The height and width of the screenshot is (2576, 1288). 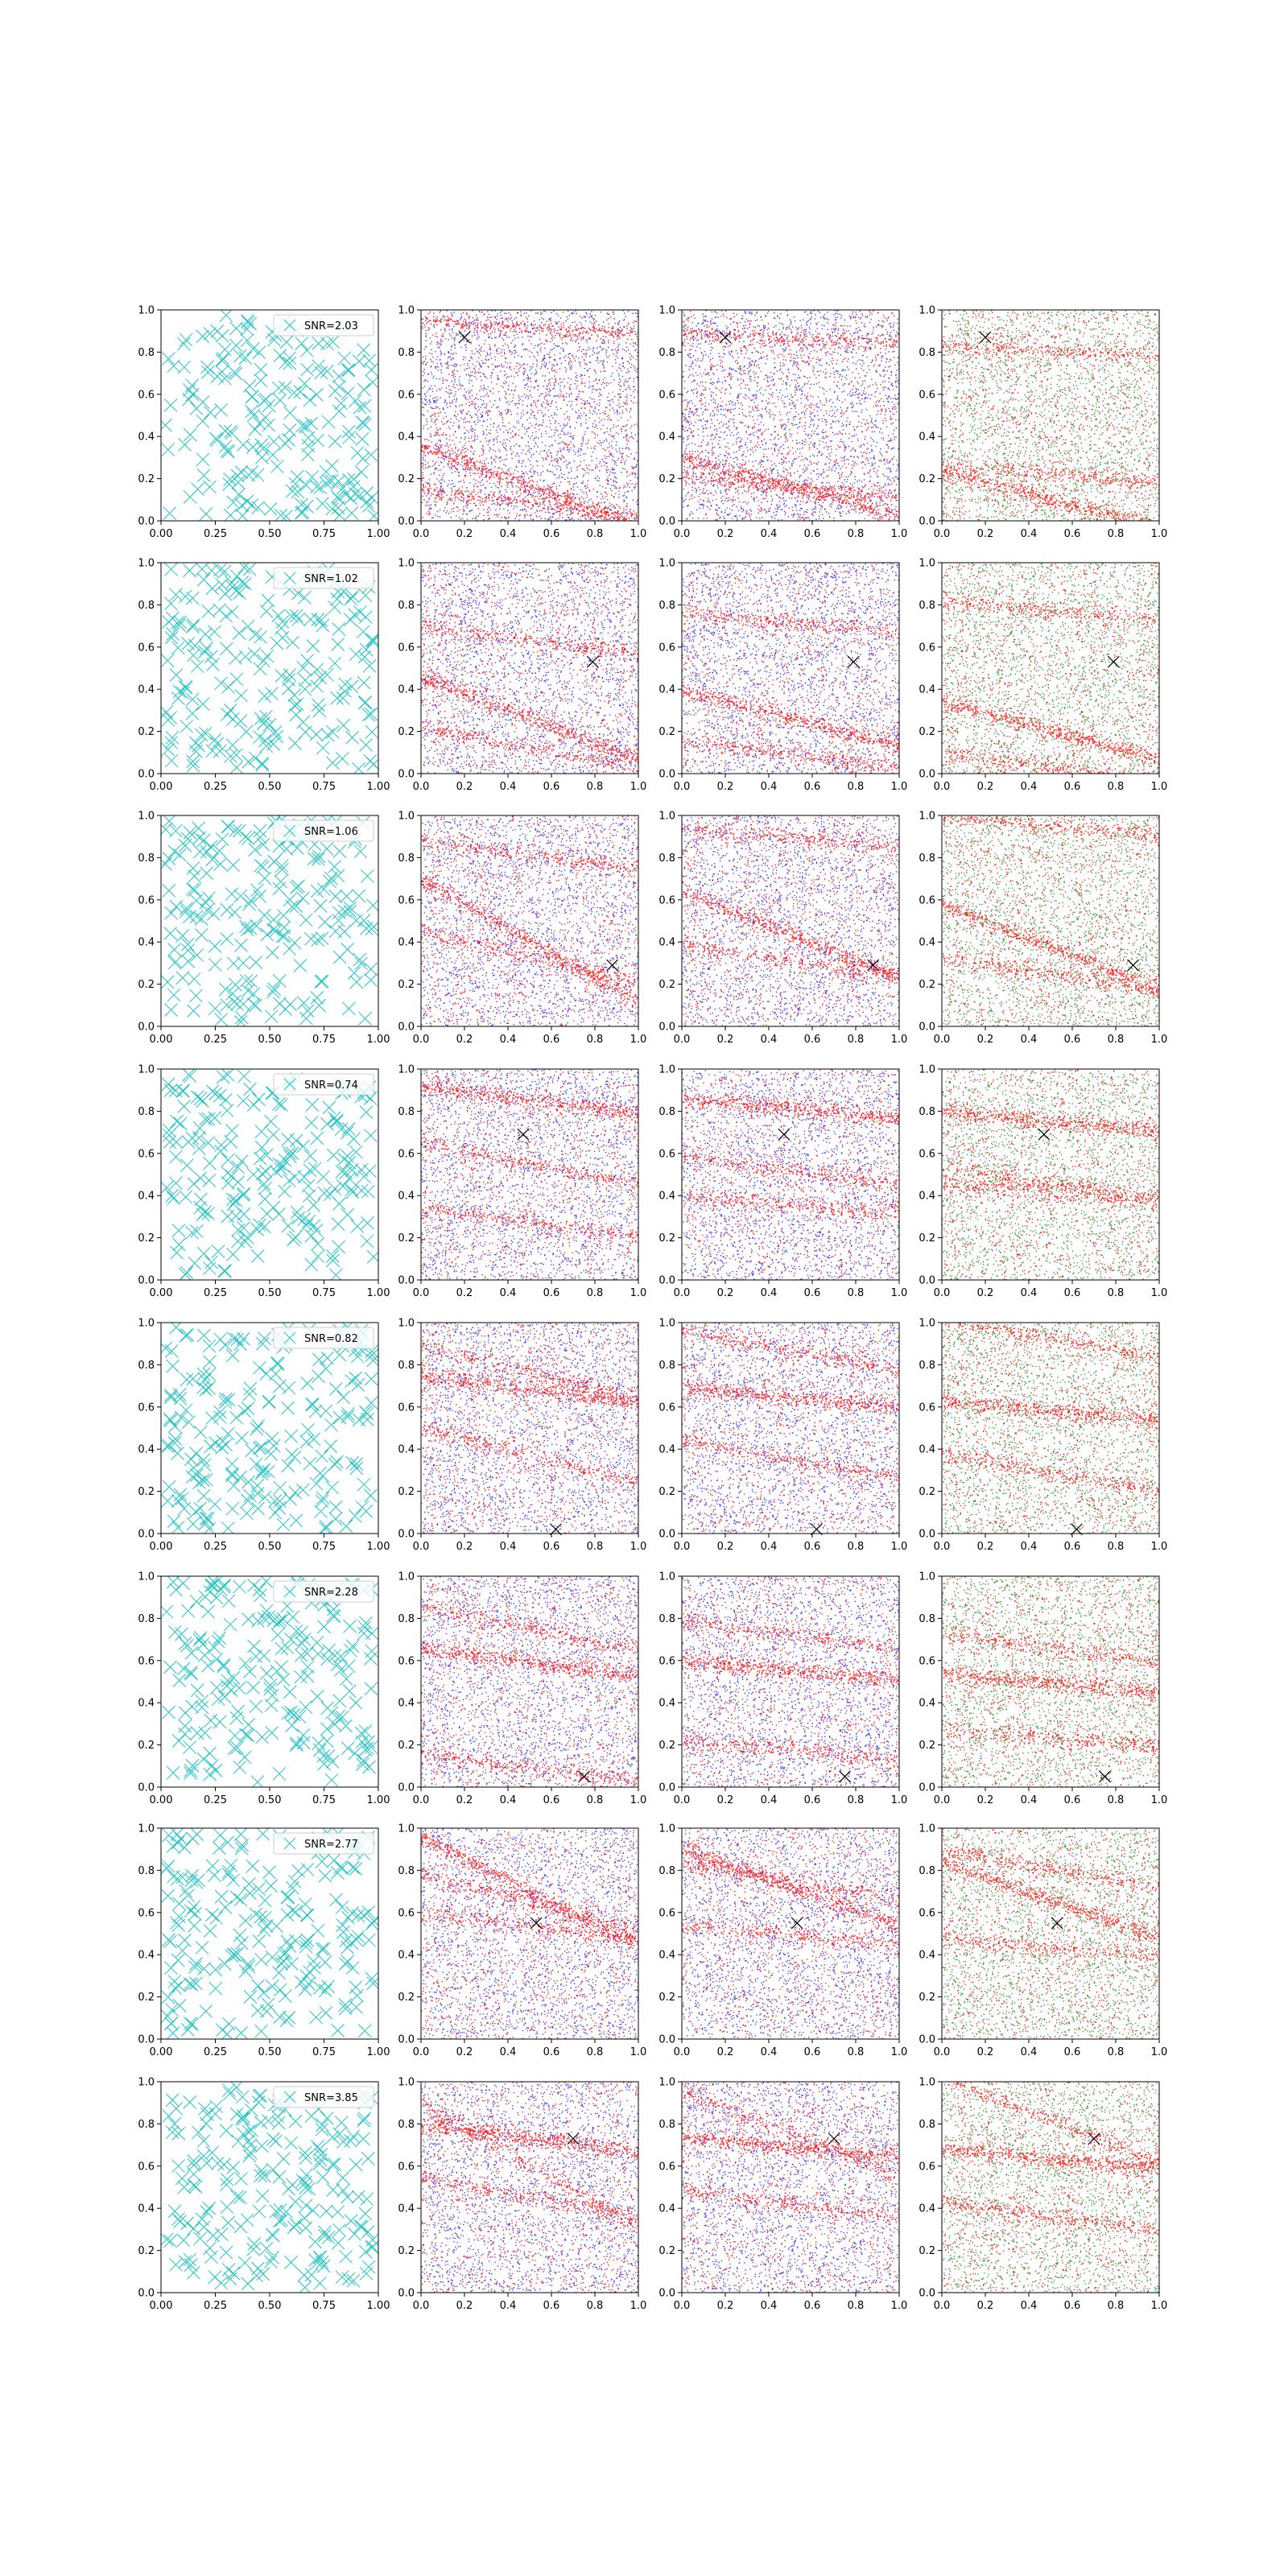 I want to click on subplot-scatter-5-2: 0.0 0.2 0.4 0.6 0.8 1.00.00.20.40.60.81.0, so click(x=782, y=1436).